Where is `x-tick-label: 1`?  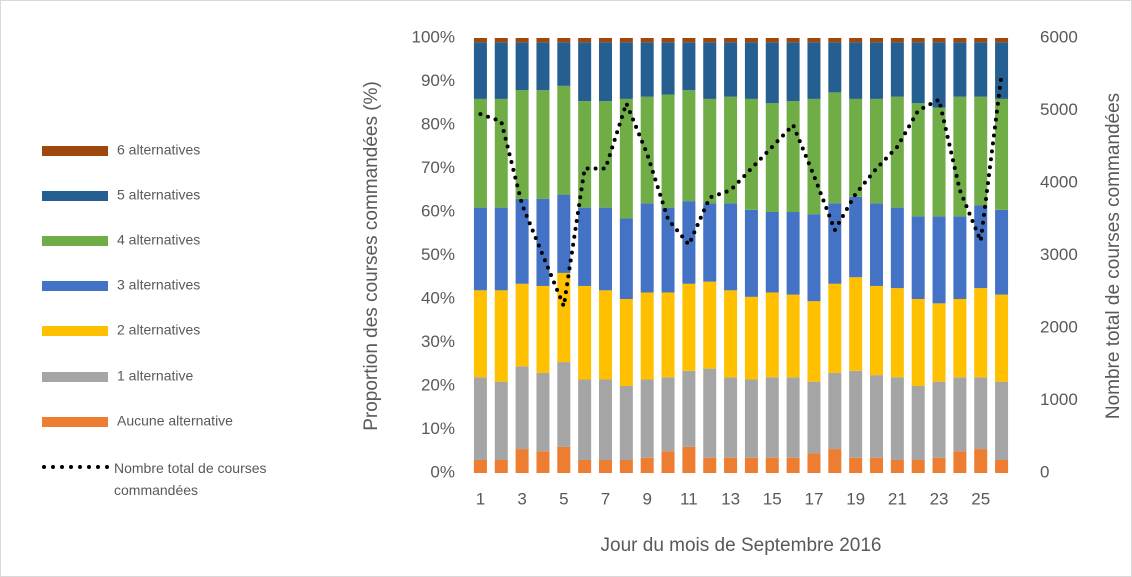 x-tick-label: 1 is located at coordinates (480, 498).